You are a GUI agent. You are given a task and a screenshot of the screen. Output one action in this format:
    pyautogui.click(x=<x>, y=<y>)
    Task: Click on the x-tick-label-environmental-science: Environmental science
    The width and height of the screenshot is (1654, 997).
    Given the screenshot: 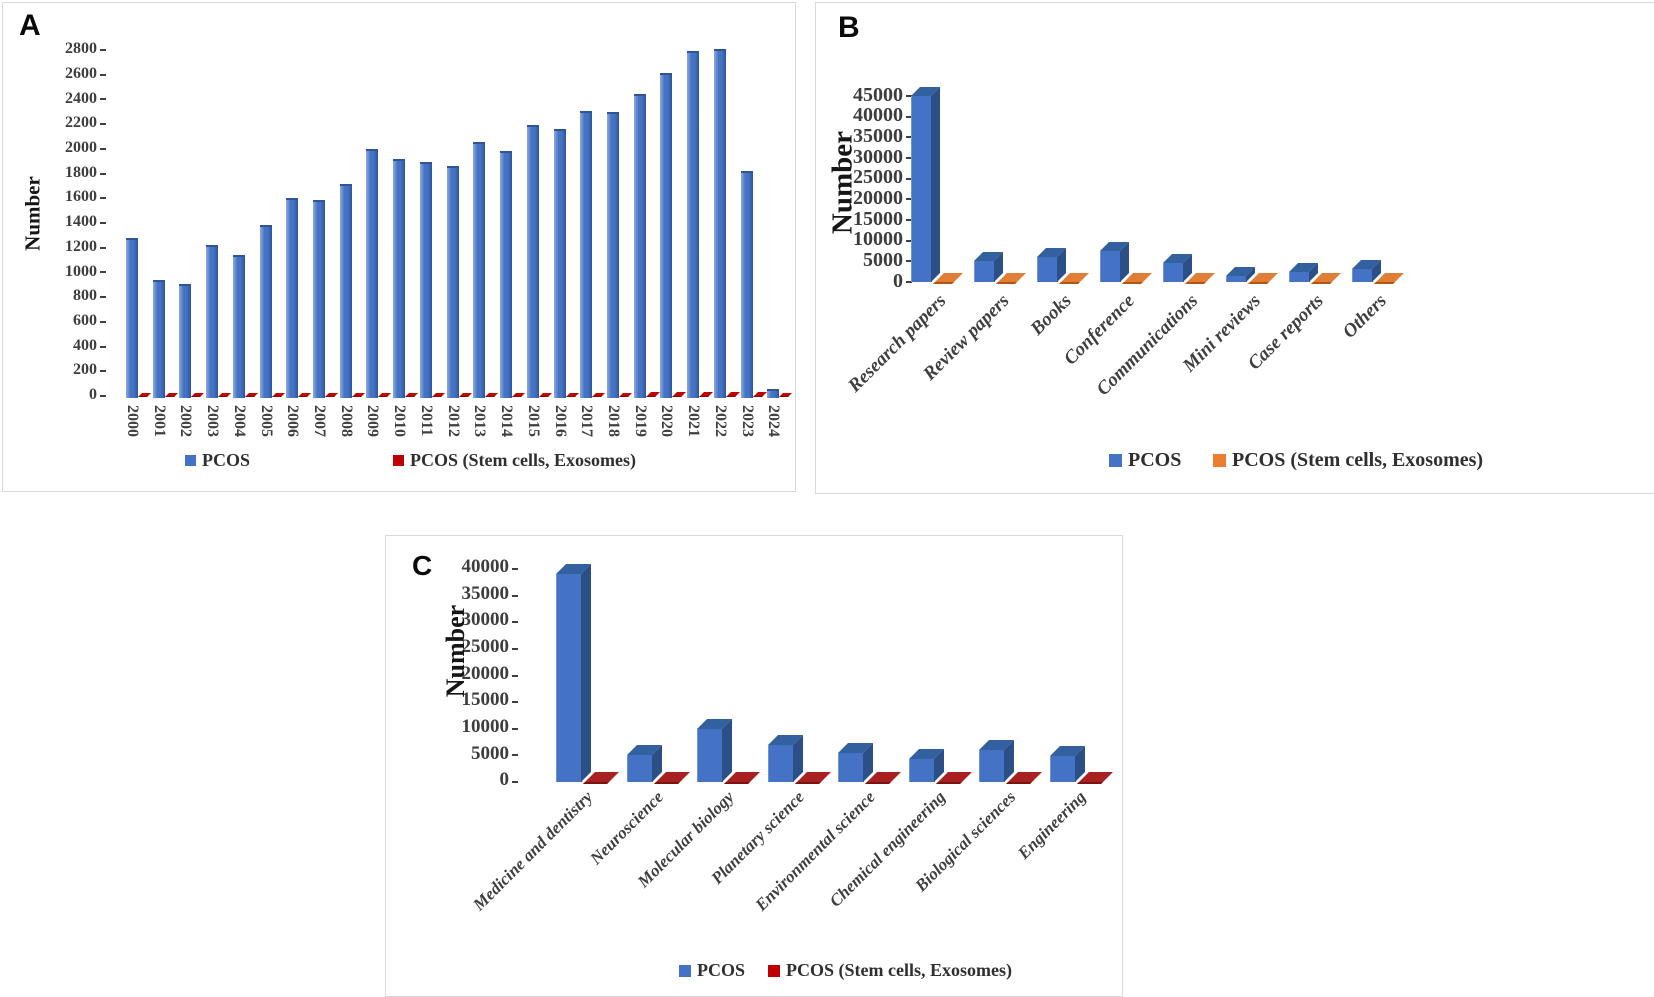 What is the action you would take?
    pyautogui.click(x=815, y=851)
    